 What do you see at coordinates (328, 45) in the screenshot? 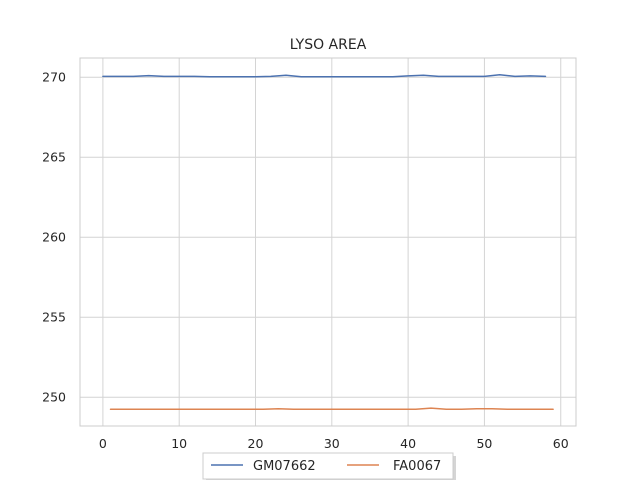
I see `chart-title: LYSO AREA` at bounding box center [328, 45].